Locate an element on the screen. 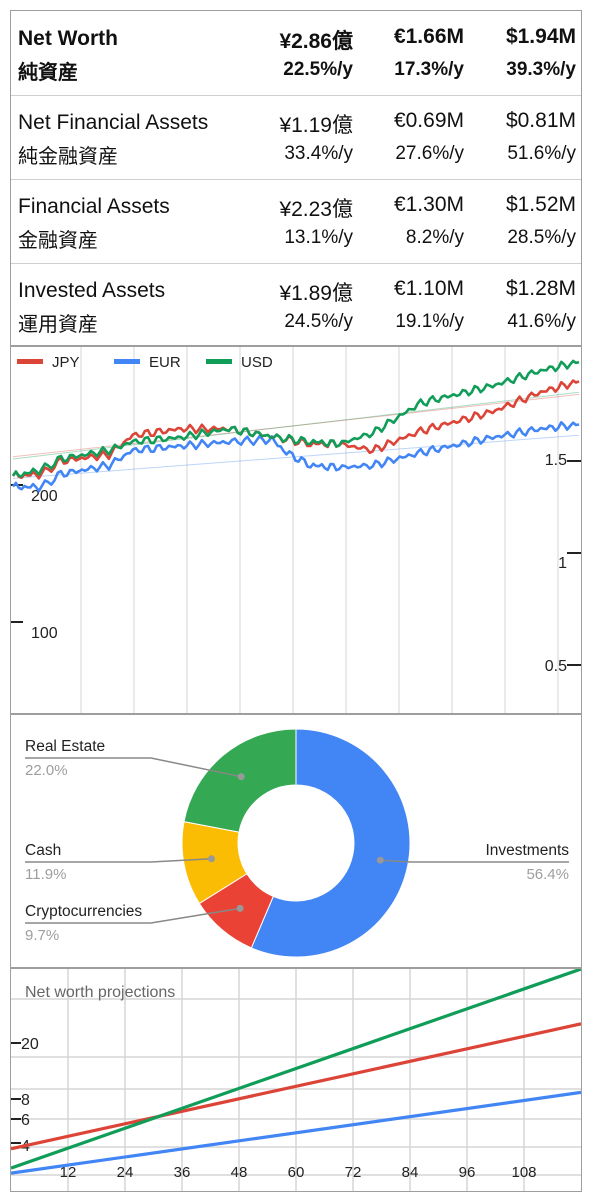 This screenshot has width=595, height=1200. slice-label: Cryptocurrencies is located at coordinates (83, 911).